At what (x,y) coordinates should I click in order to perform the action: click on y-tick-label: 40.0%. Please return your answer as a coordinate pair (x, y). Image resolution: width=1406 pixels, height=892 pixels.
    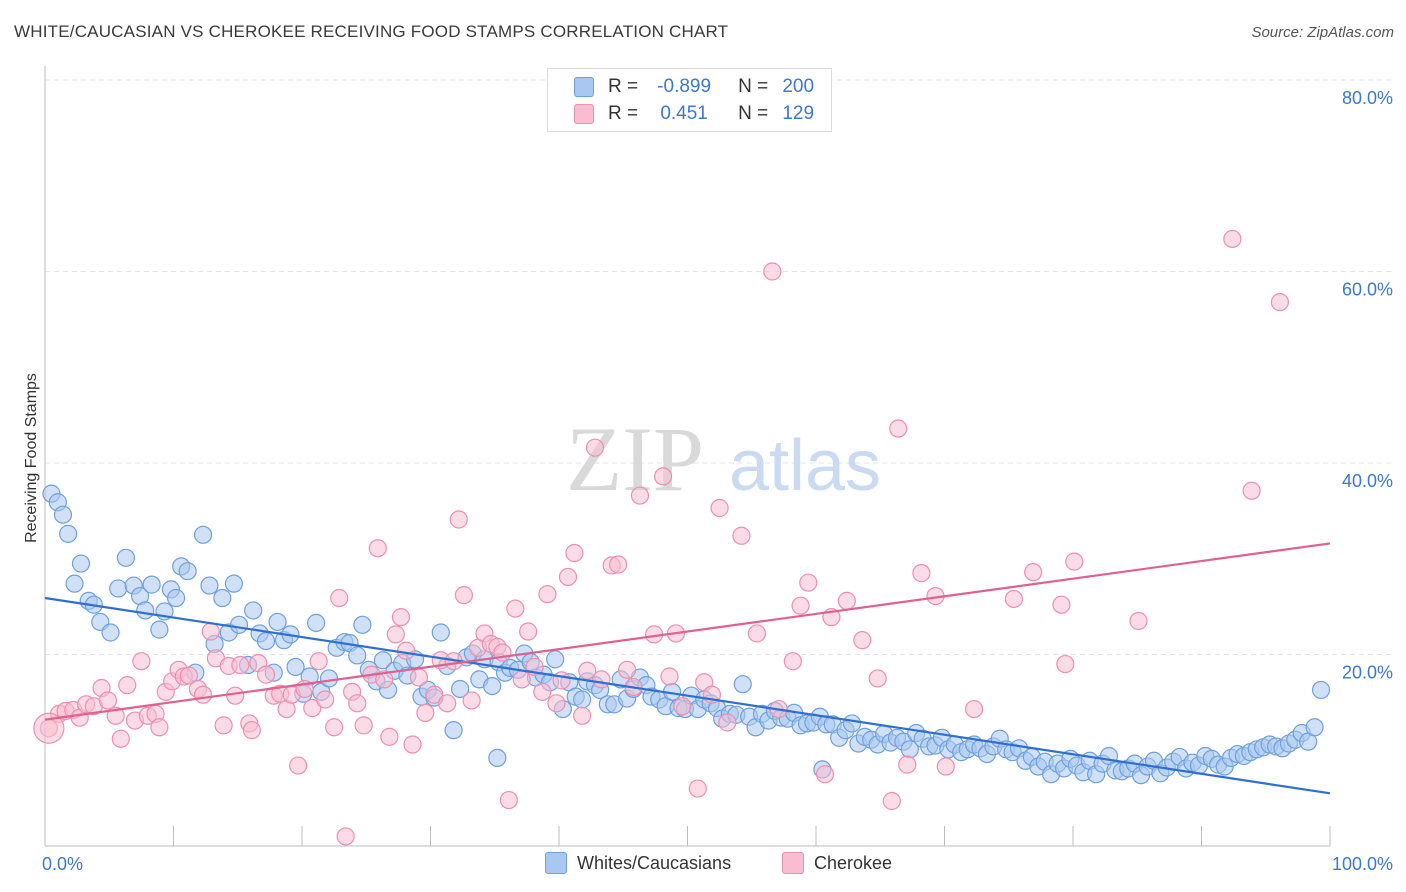
    Looking at the image, I should click on (1367, 481).